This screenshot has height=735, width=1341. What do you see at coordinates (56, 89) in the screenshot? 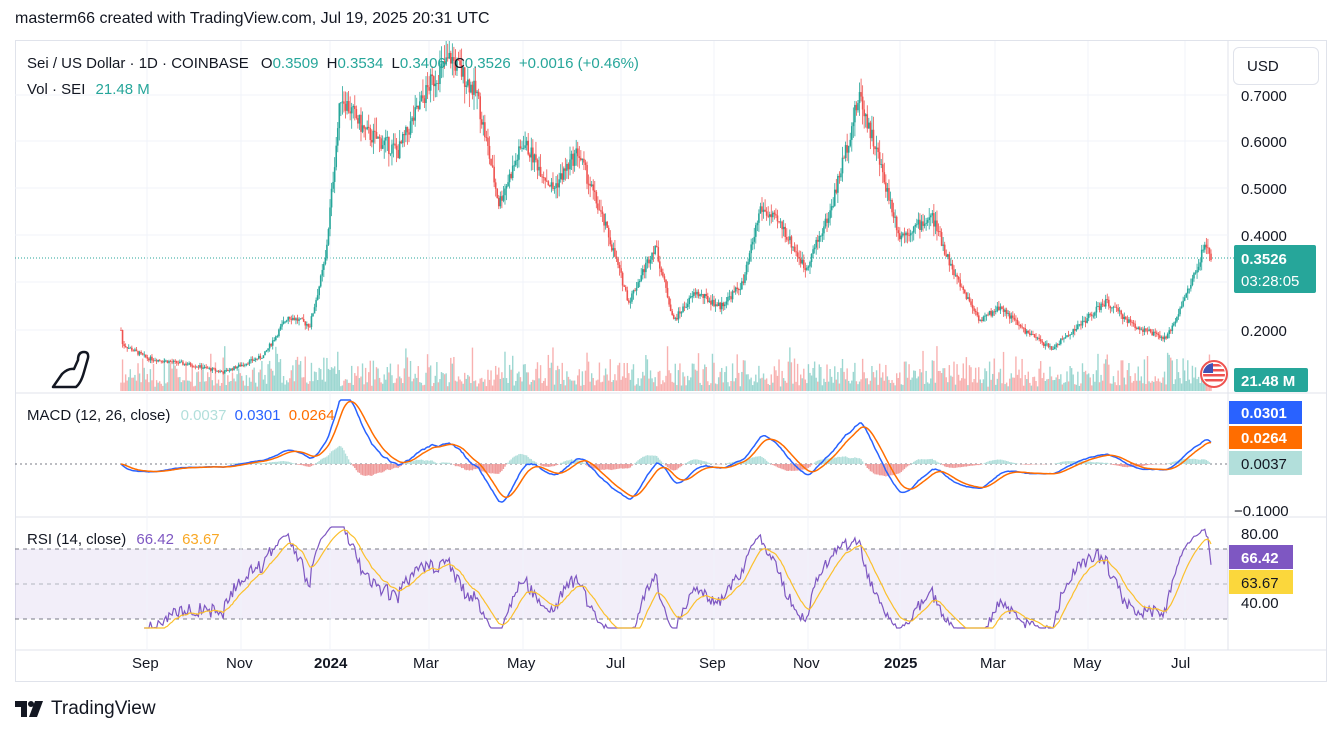
I see `volume-label: Vol · SEI` at bounding box center [56, 89].